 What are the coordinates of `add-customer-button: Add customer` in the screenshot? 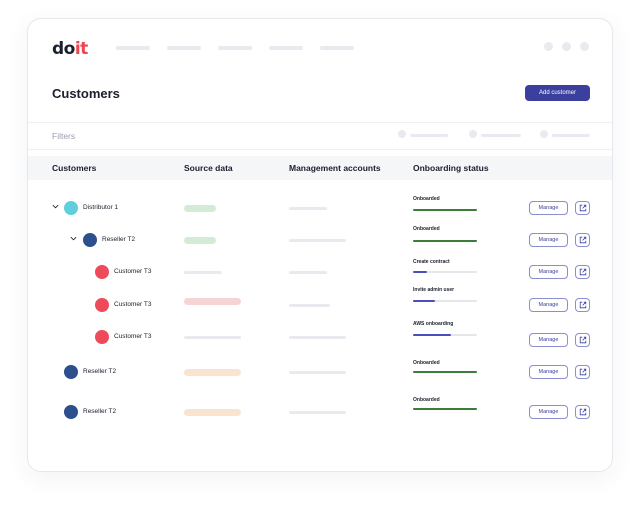 It's located at (557, 93).